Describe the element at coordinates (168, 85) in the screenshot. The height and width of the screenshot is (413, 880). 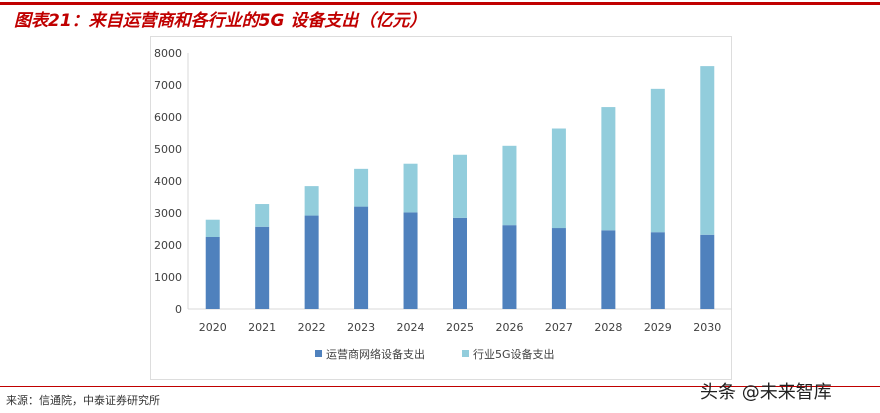
I see `y-tick-label: 7000` at that location.